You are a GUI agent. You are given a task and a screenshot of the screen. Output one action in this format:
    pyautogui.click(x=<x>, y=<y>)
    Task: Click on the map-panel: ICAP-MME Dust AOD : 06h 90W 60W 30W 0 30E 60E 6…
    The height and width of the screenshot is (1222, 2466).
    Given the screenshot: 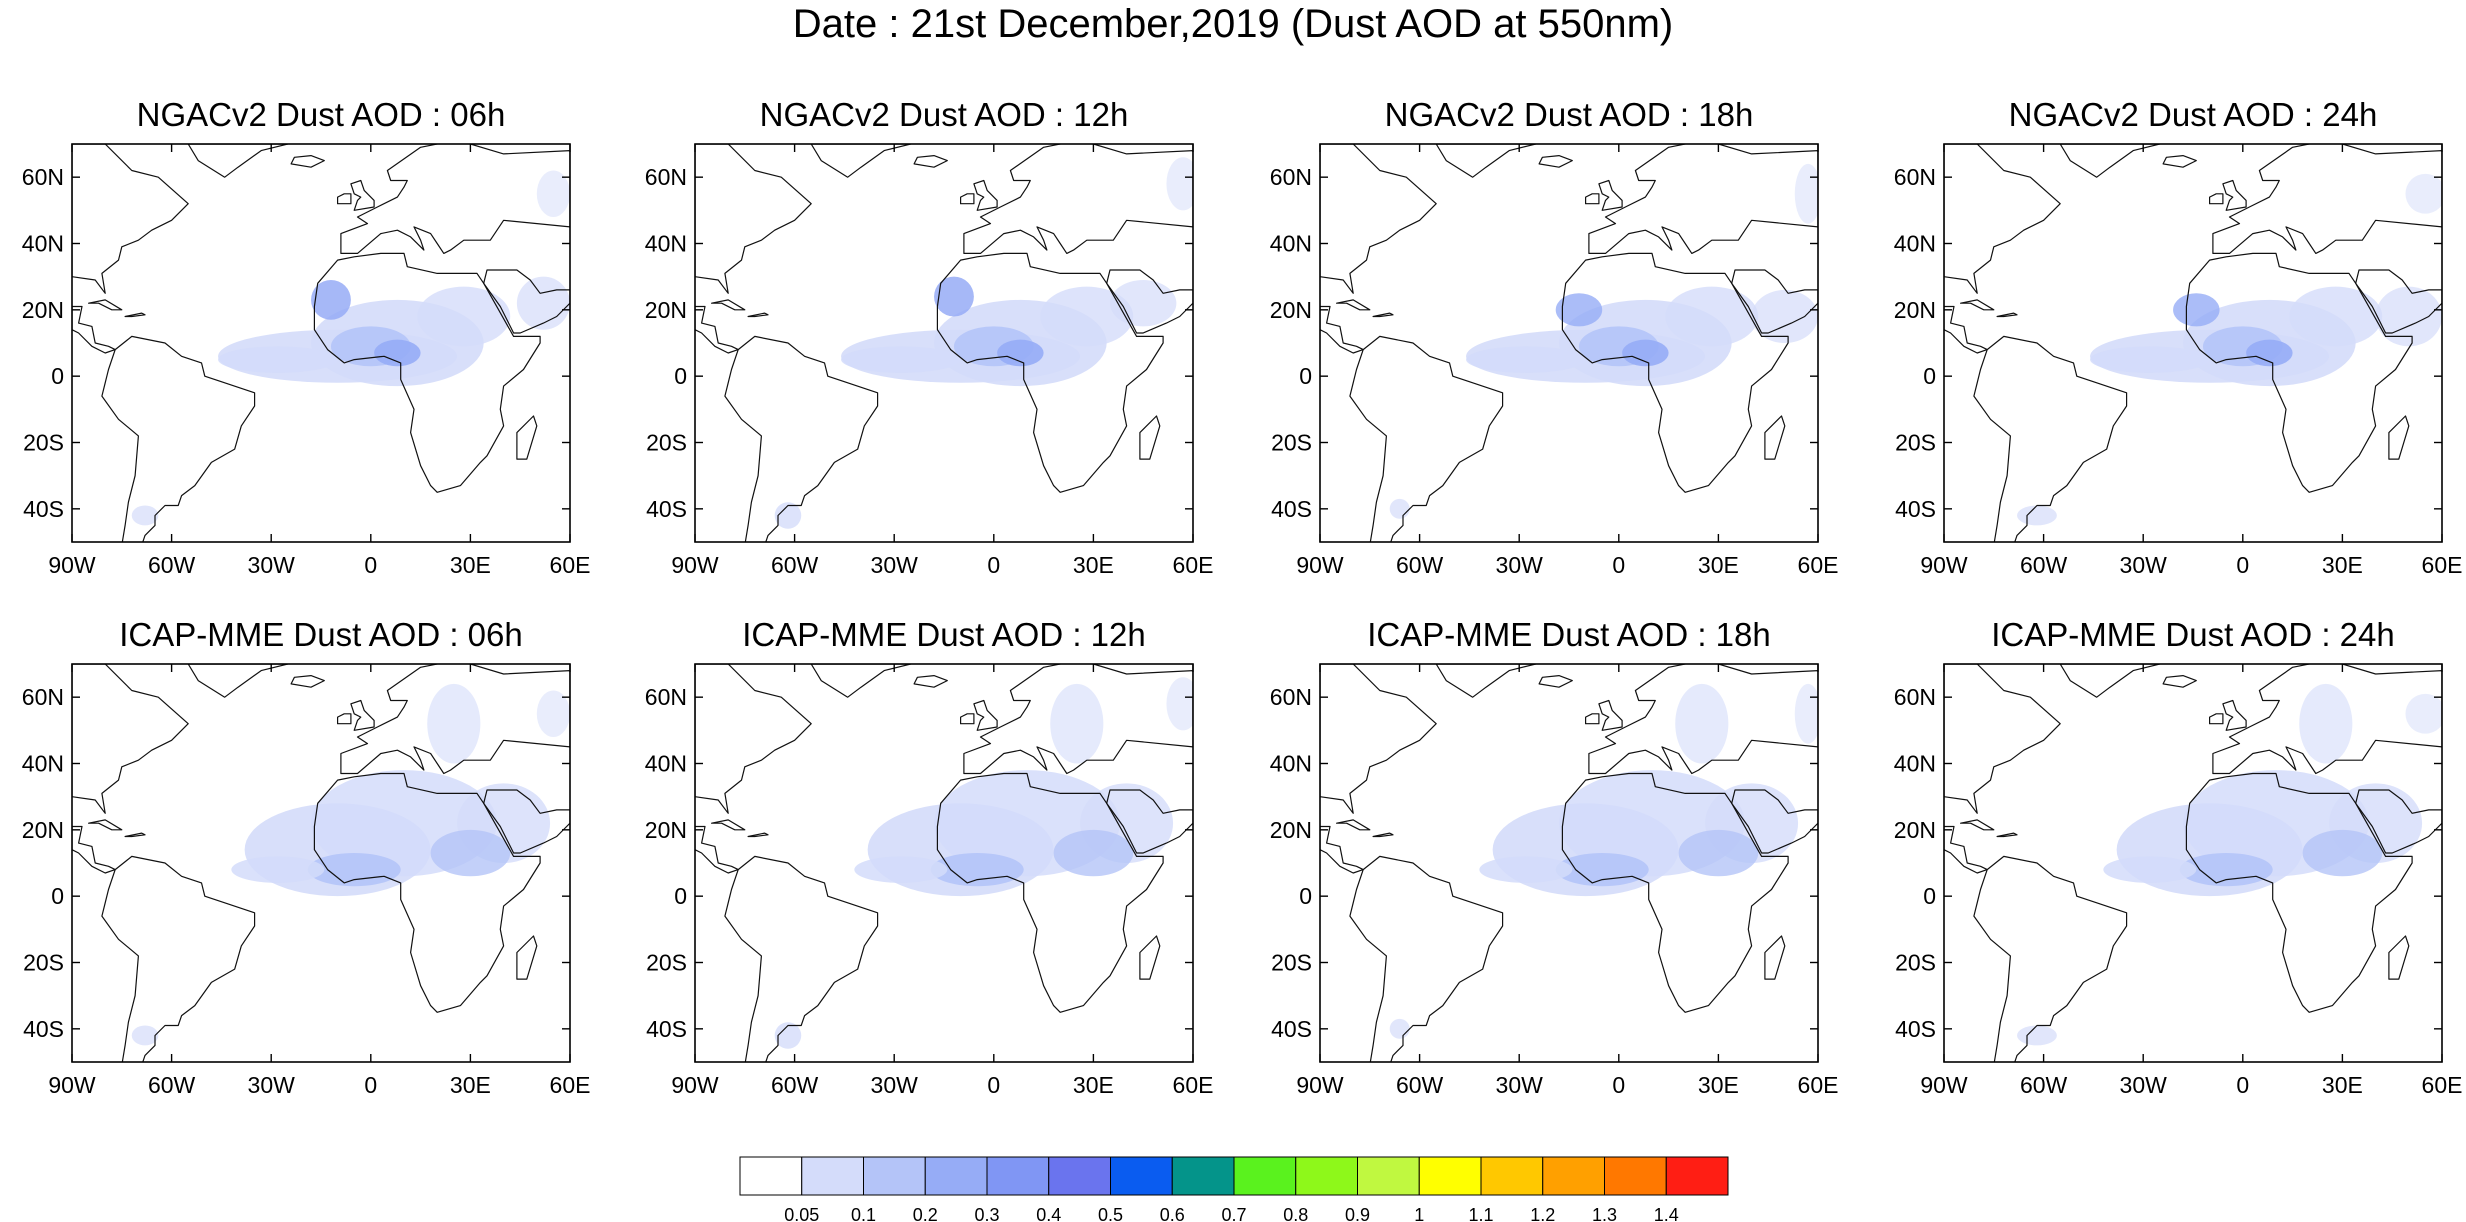 What is the action you would take?
    pyautogui.click(x=306, y=857)
    